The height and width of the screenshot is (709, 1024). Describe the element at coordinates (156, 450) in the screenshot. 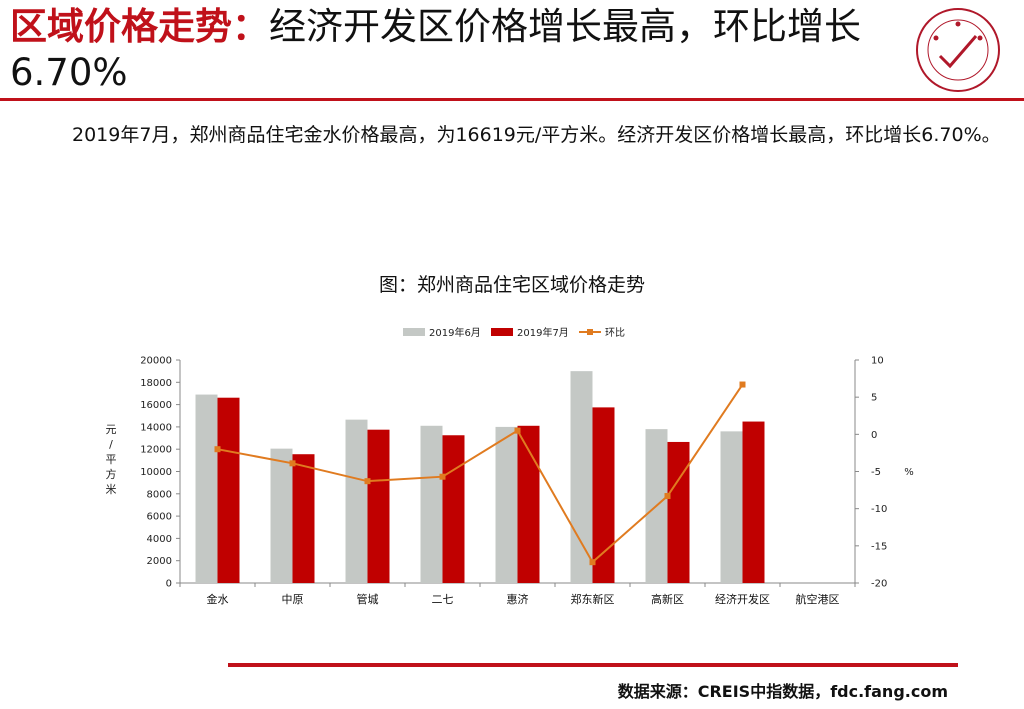

I see `y-tick-label-left: 12000` at that location.